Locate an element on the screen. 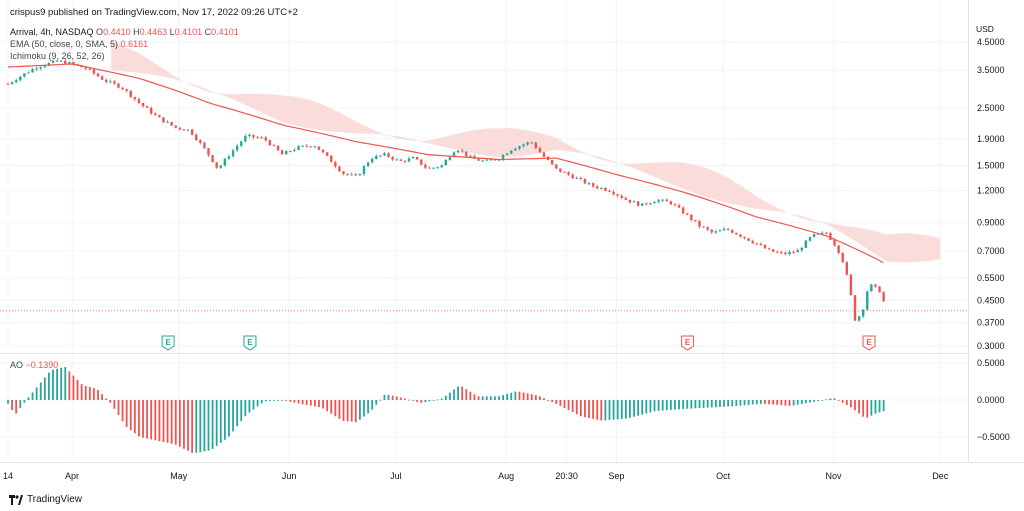  ao-legend: AO −0.1390 is located at coordinates (34, 365).